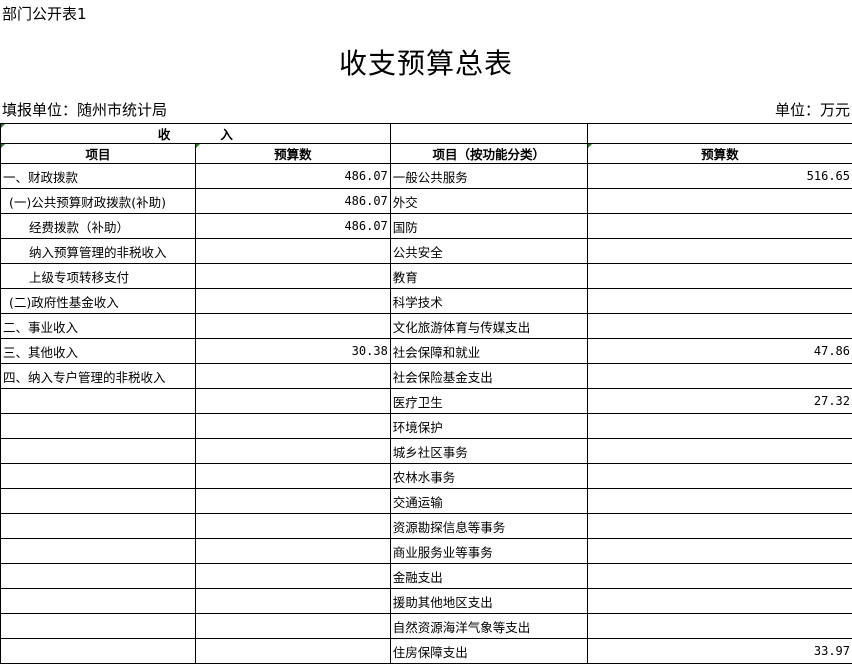 The image size is (852, 664). I want to click on income-item: (二)政府性基金收入, so click(98, 301).